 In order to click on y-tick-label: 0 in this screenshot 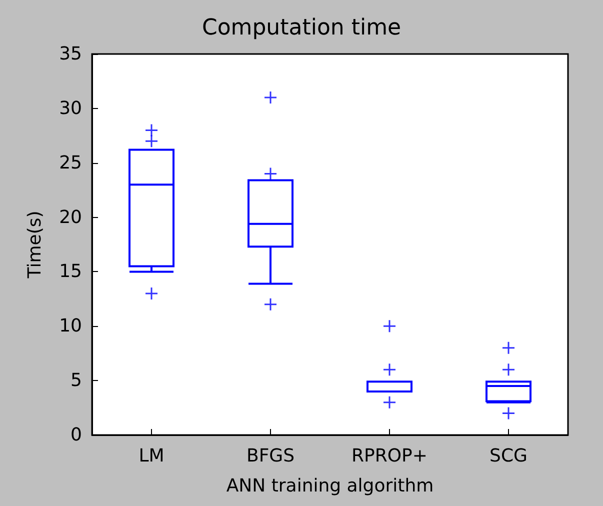, I will do `click(76, 435)`.